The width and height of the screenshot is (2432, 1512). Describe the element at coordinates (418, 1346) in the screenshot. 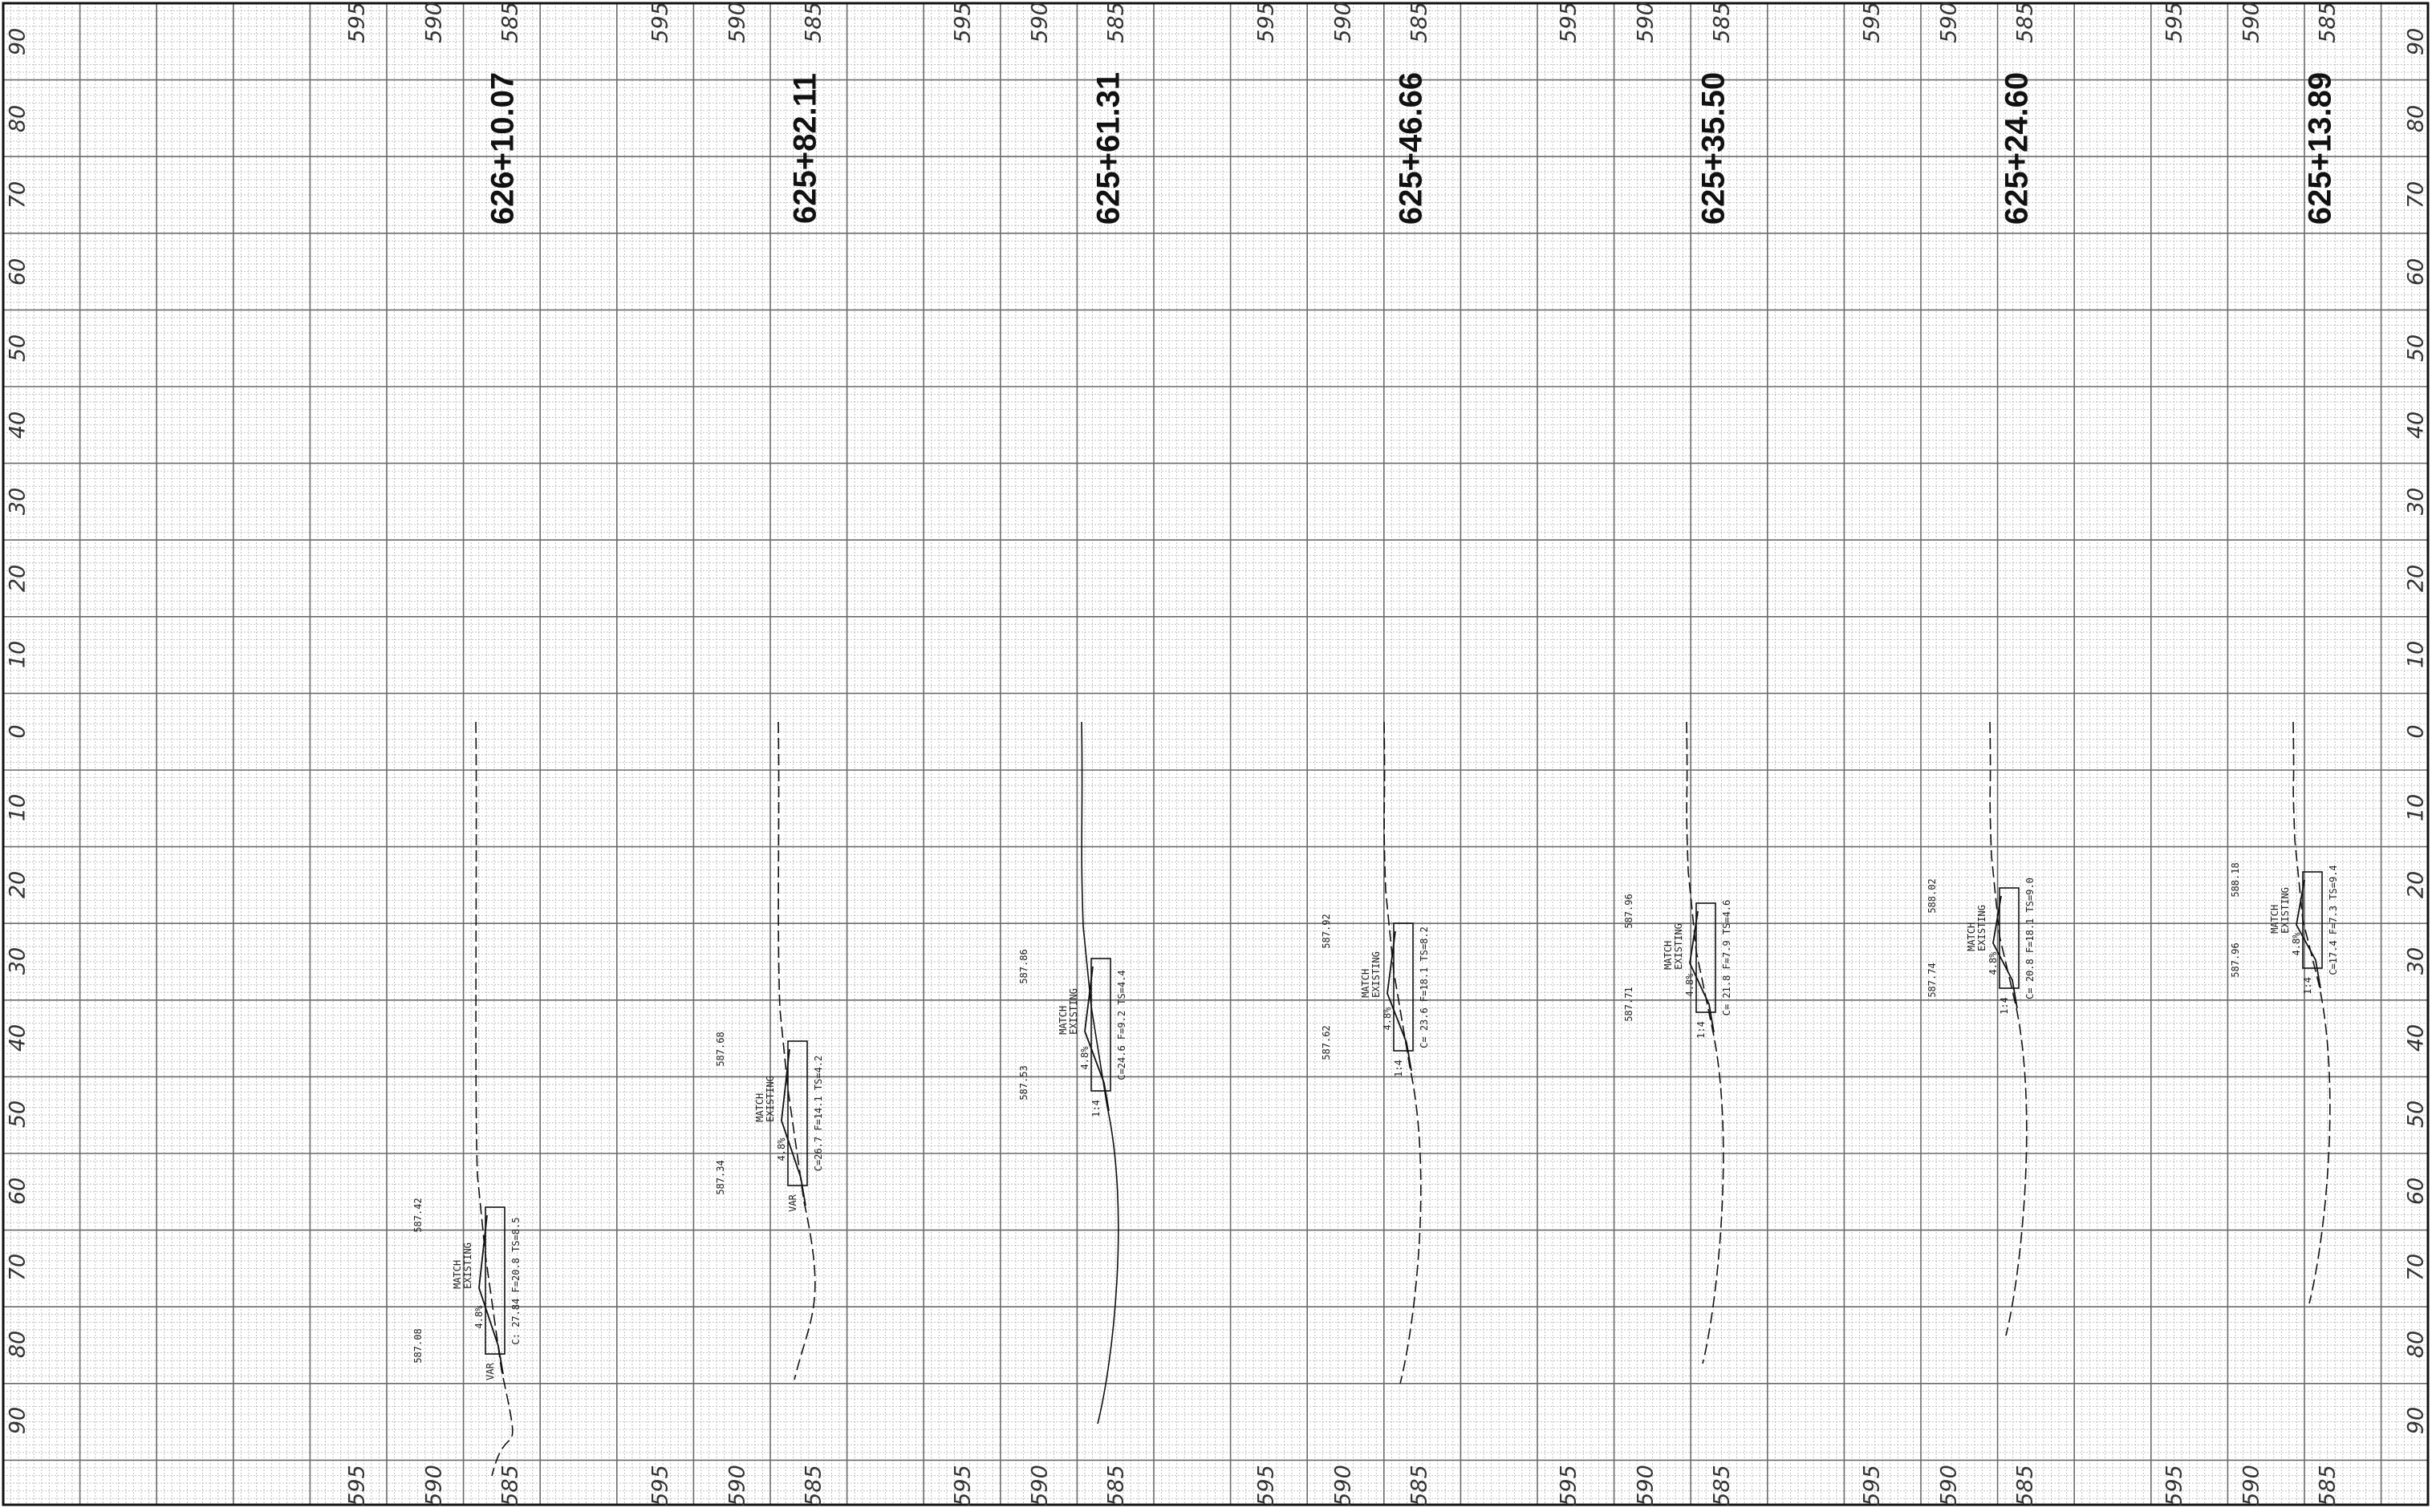

I see `elevation-callout: 587.08` at that location.